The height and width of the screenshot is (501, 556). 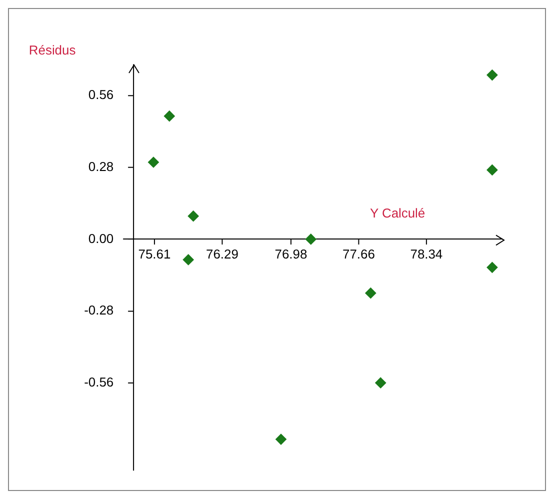 I want to click on x-tick-label: 76.98, so click(x=291, y=254).